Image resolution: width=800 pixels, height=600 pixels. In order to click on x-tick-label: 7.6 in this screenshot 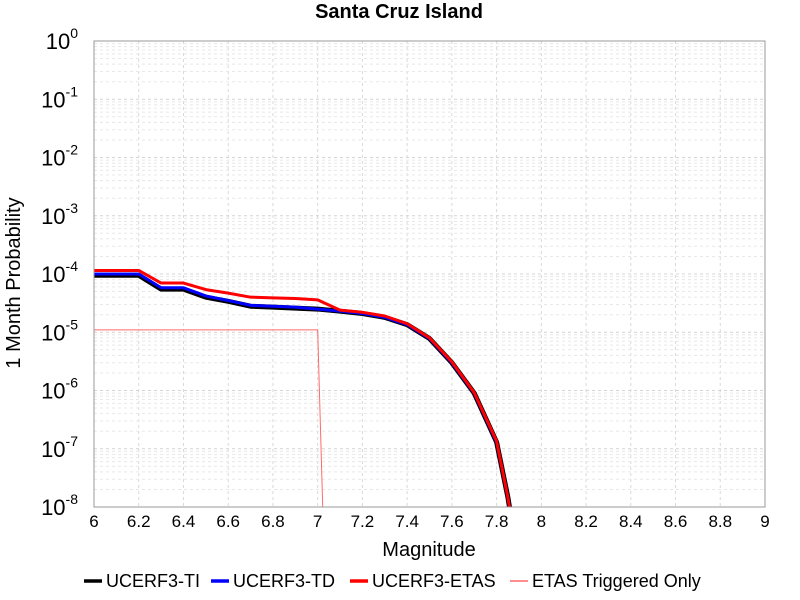, I will do `click(452, 521)`.